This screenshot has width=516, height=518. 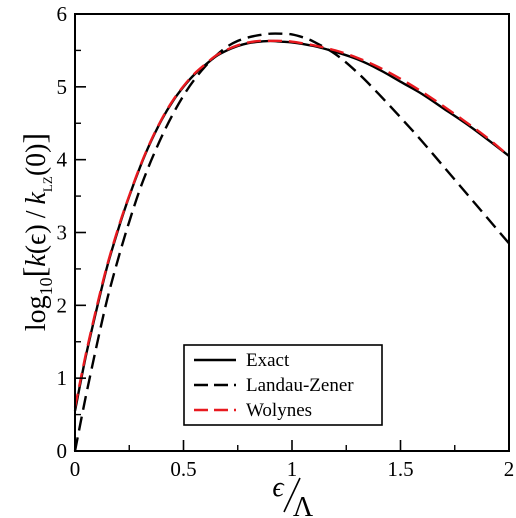 What do you see at coordinates (278, 487) in the screenshot?
I see `x-label-numerator: ϵ` at bounding box center [278, 487].